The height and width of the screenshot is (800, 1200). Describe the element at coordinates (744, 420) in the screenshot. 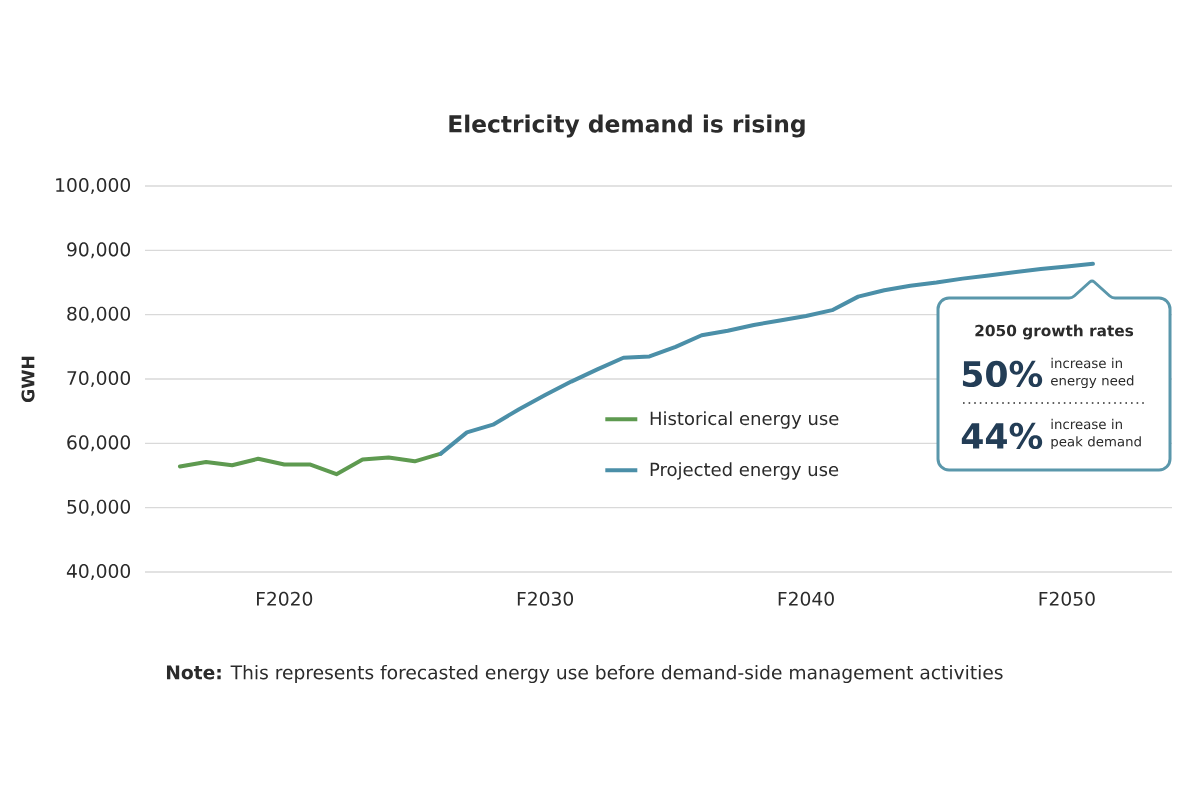

I see `legend-label: Historical energy use` at that location.